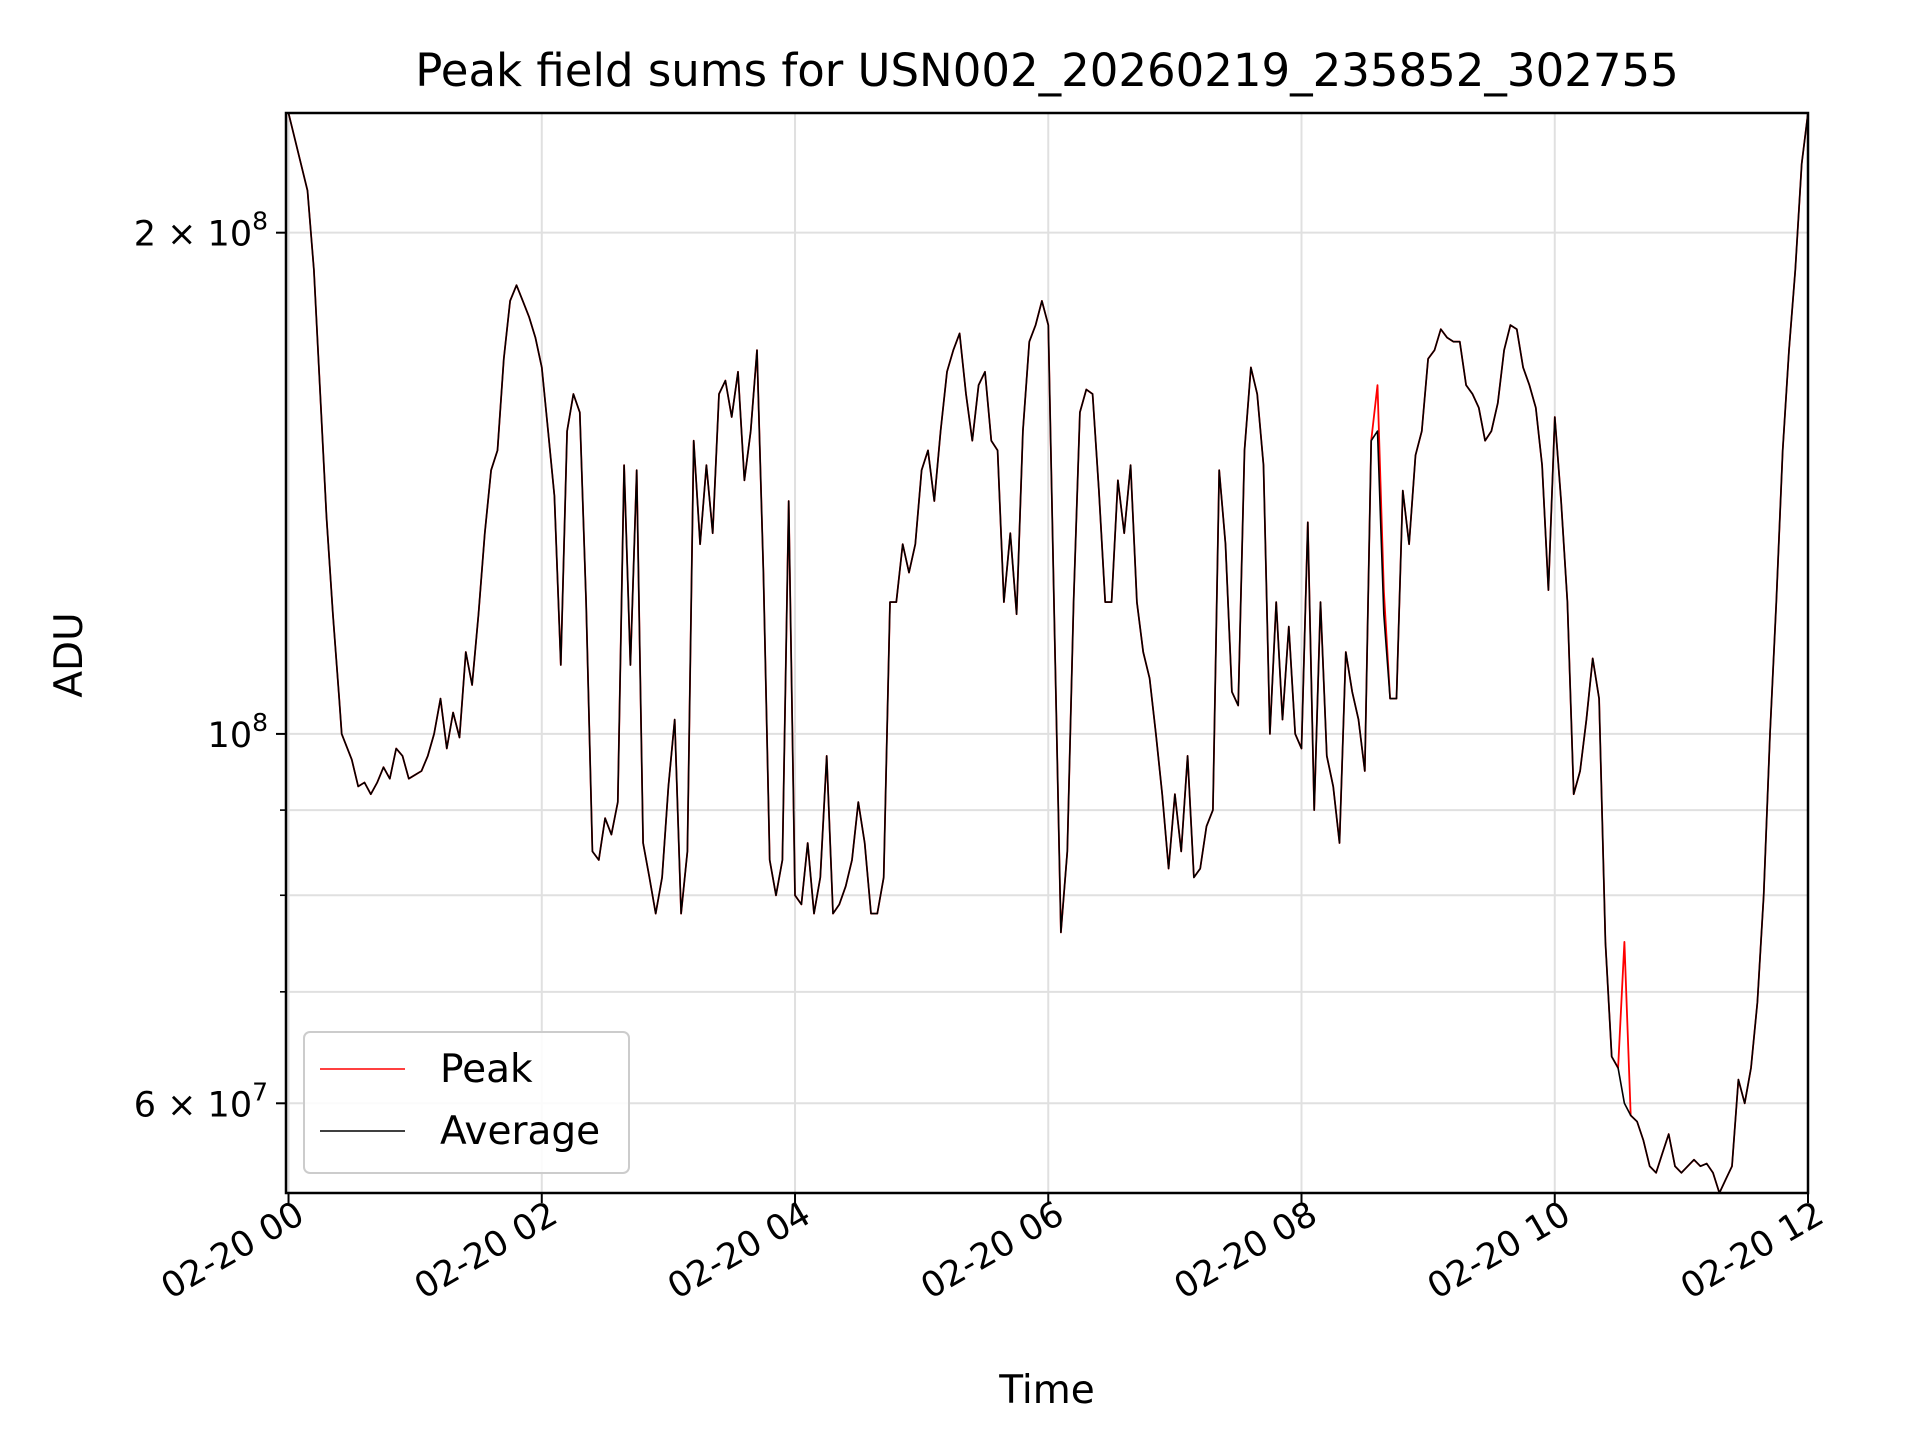 This screenshot has width=1920, height=1440. I want to click on y-tick-base: 2 × 10, so click(193, 235).